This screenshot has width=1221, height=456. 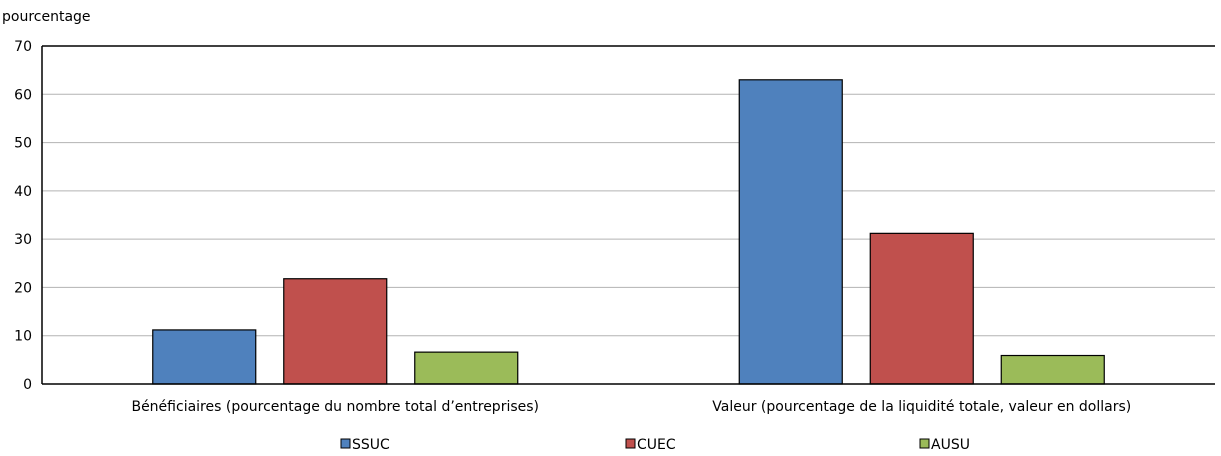 What do you see at coordinates (630, 443) in the screenshot?
I see `legend-swatch-cuec` at bounding box center [630, 443].